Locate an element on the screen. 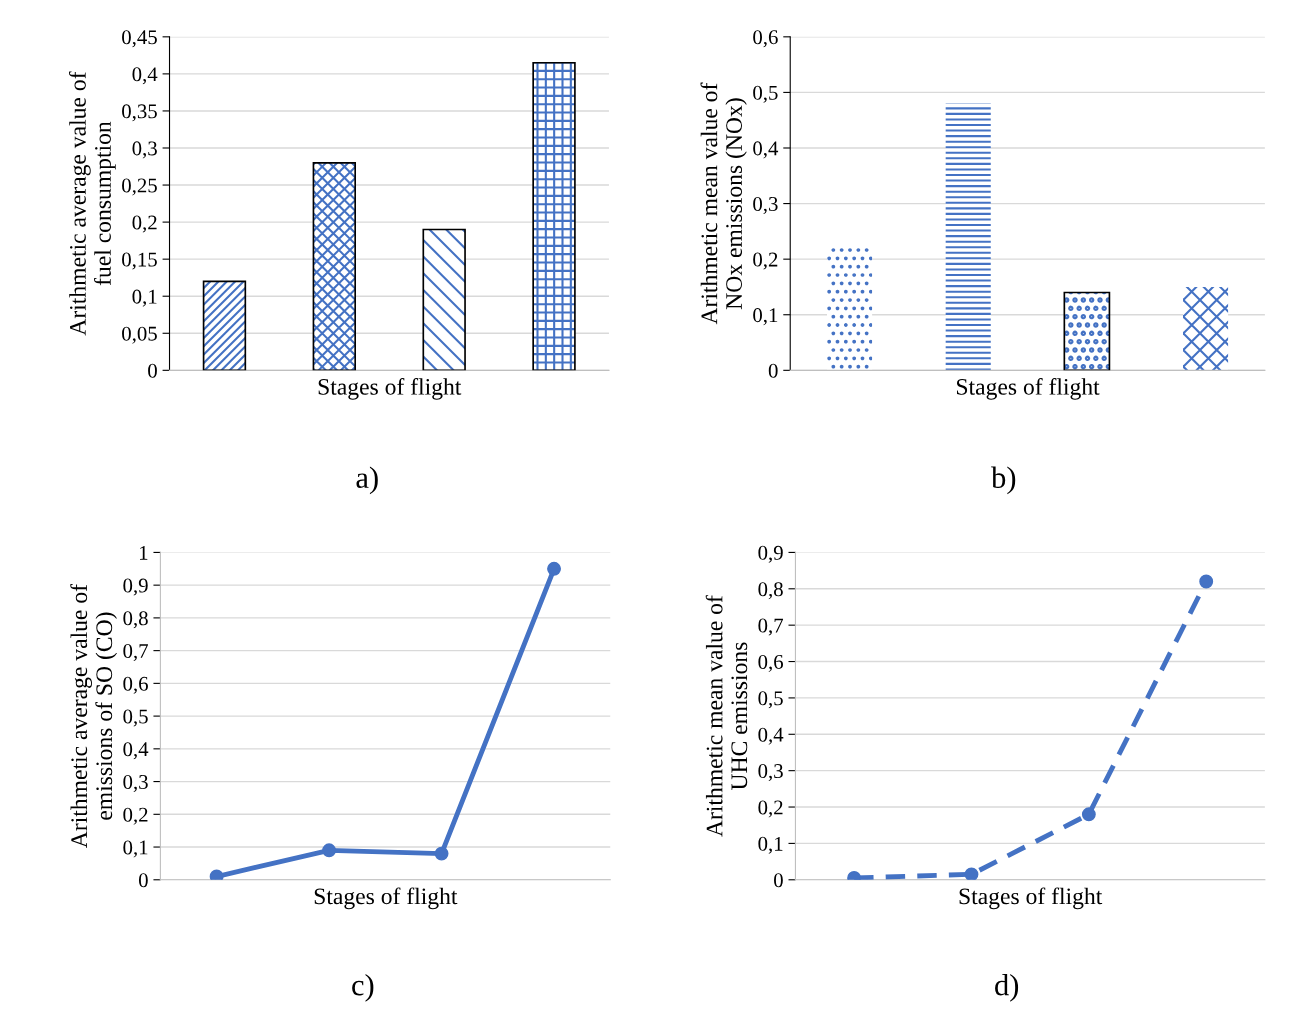 The width and height of the screenshot is (1304, 1023). y-tick-label: 0,05 is located at coordinates (139, 335).